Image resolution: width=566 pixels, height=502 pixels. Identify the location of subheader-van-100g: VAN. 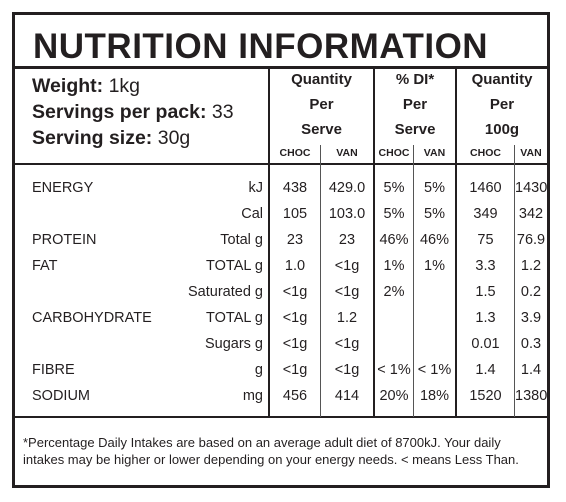
(531, 153).